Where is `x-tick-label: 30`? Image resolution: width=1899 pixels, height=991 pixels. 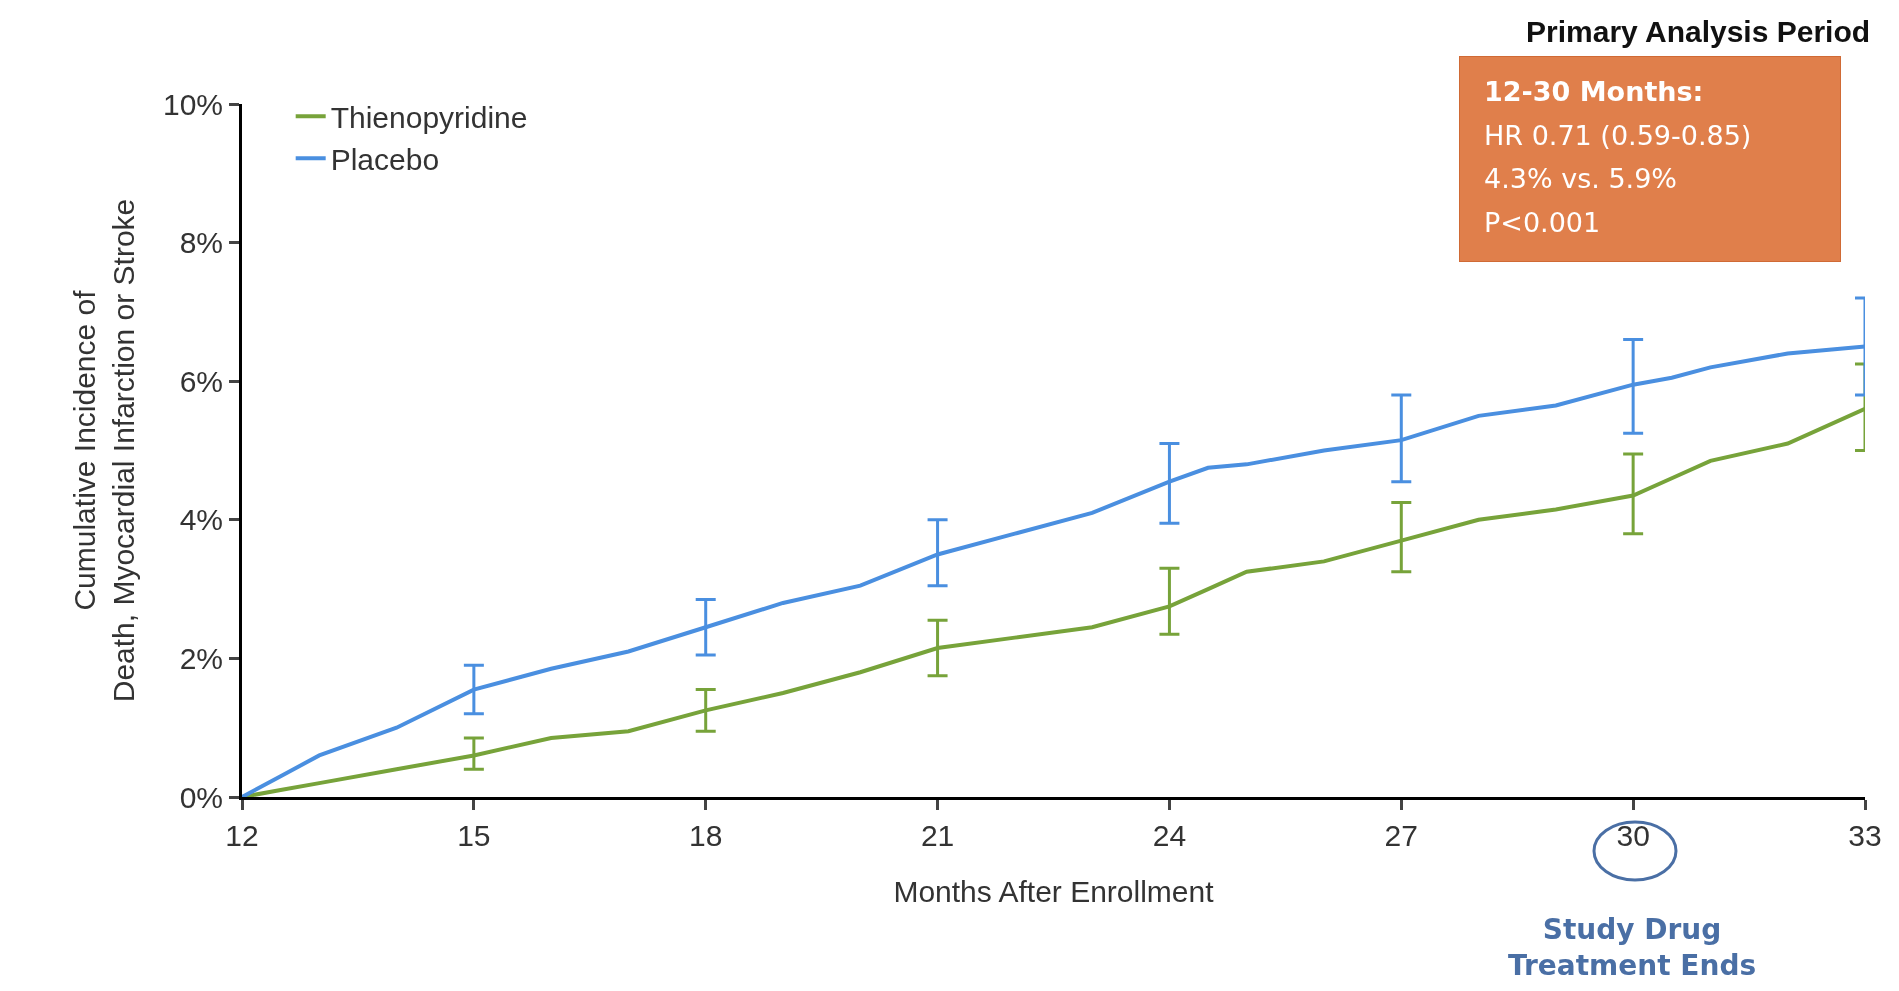 x-tick-label: 30 is located at coordinates (1633, 835).